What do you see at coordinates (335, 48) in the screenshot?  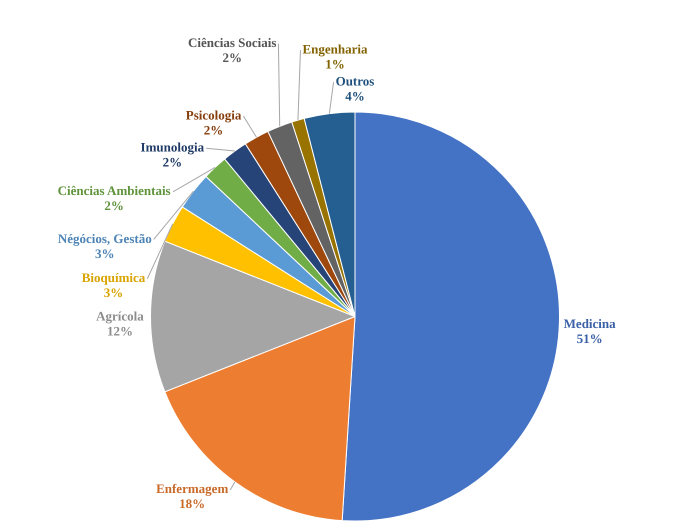 I see `slice-label: Engenharia` at bounding box center [335, 48].